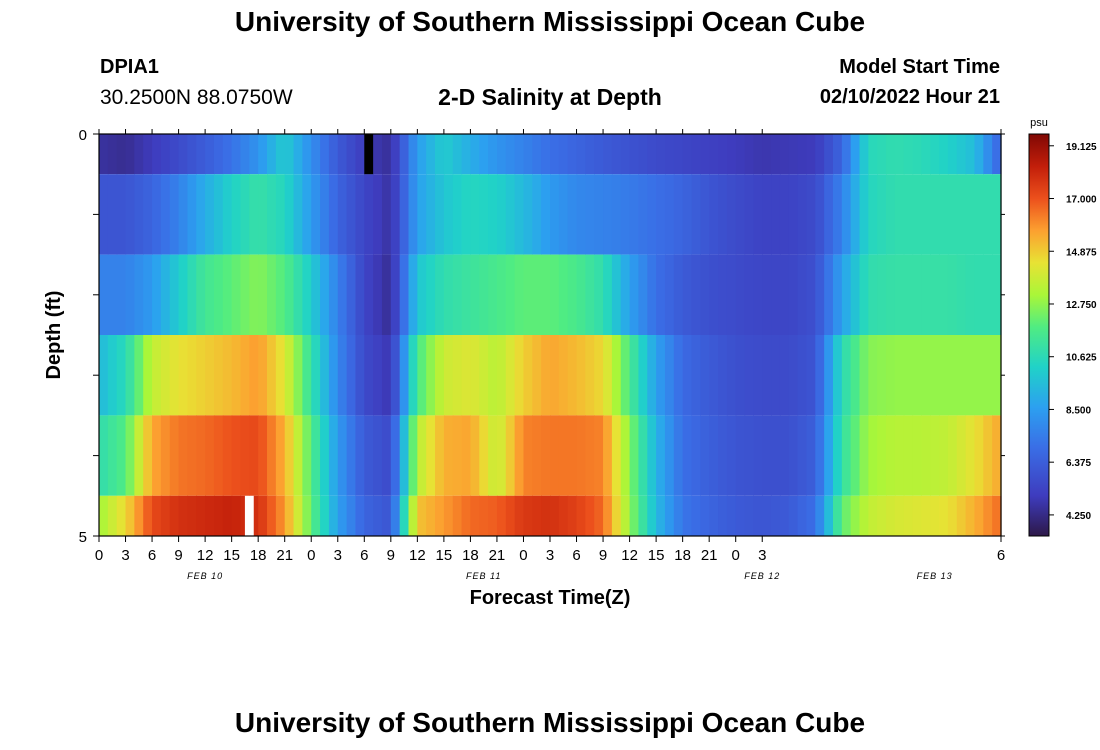 This screenshot has height=750, width=1100. I want to click on x-tick-label: 6, so click(152, 555).